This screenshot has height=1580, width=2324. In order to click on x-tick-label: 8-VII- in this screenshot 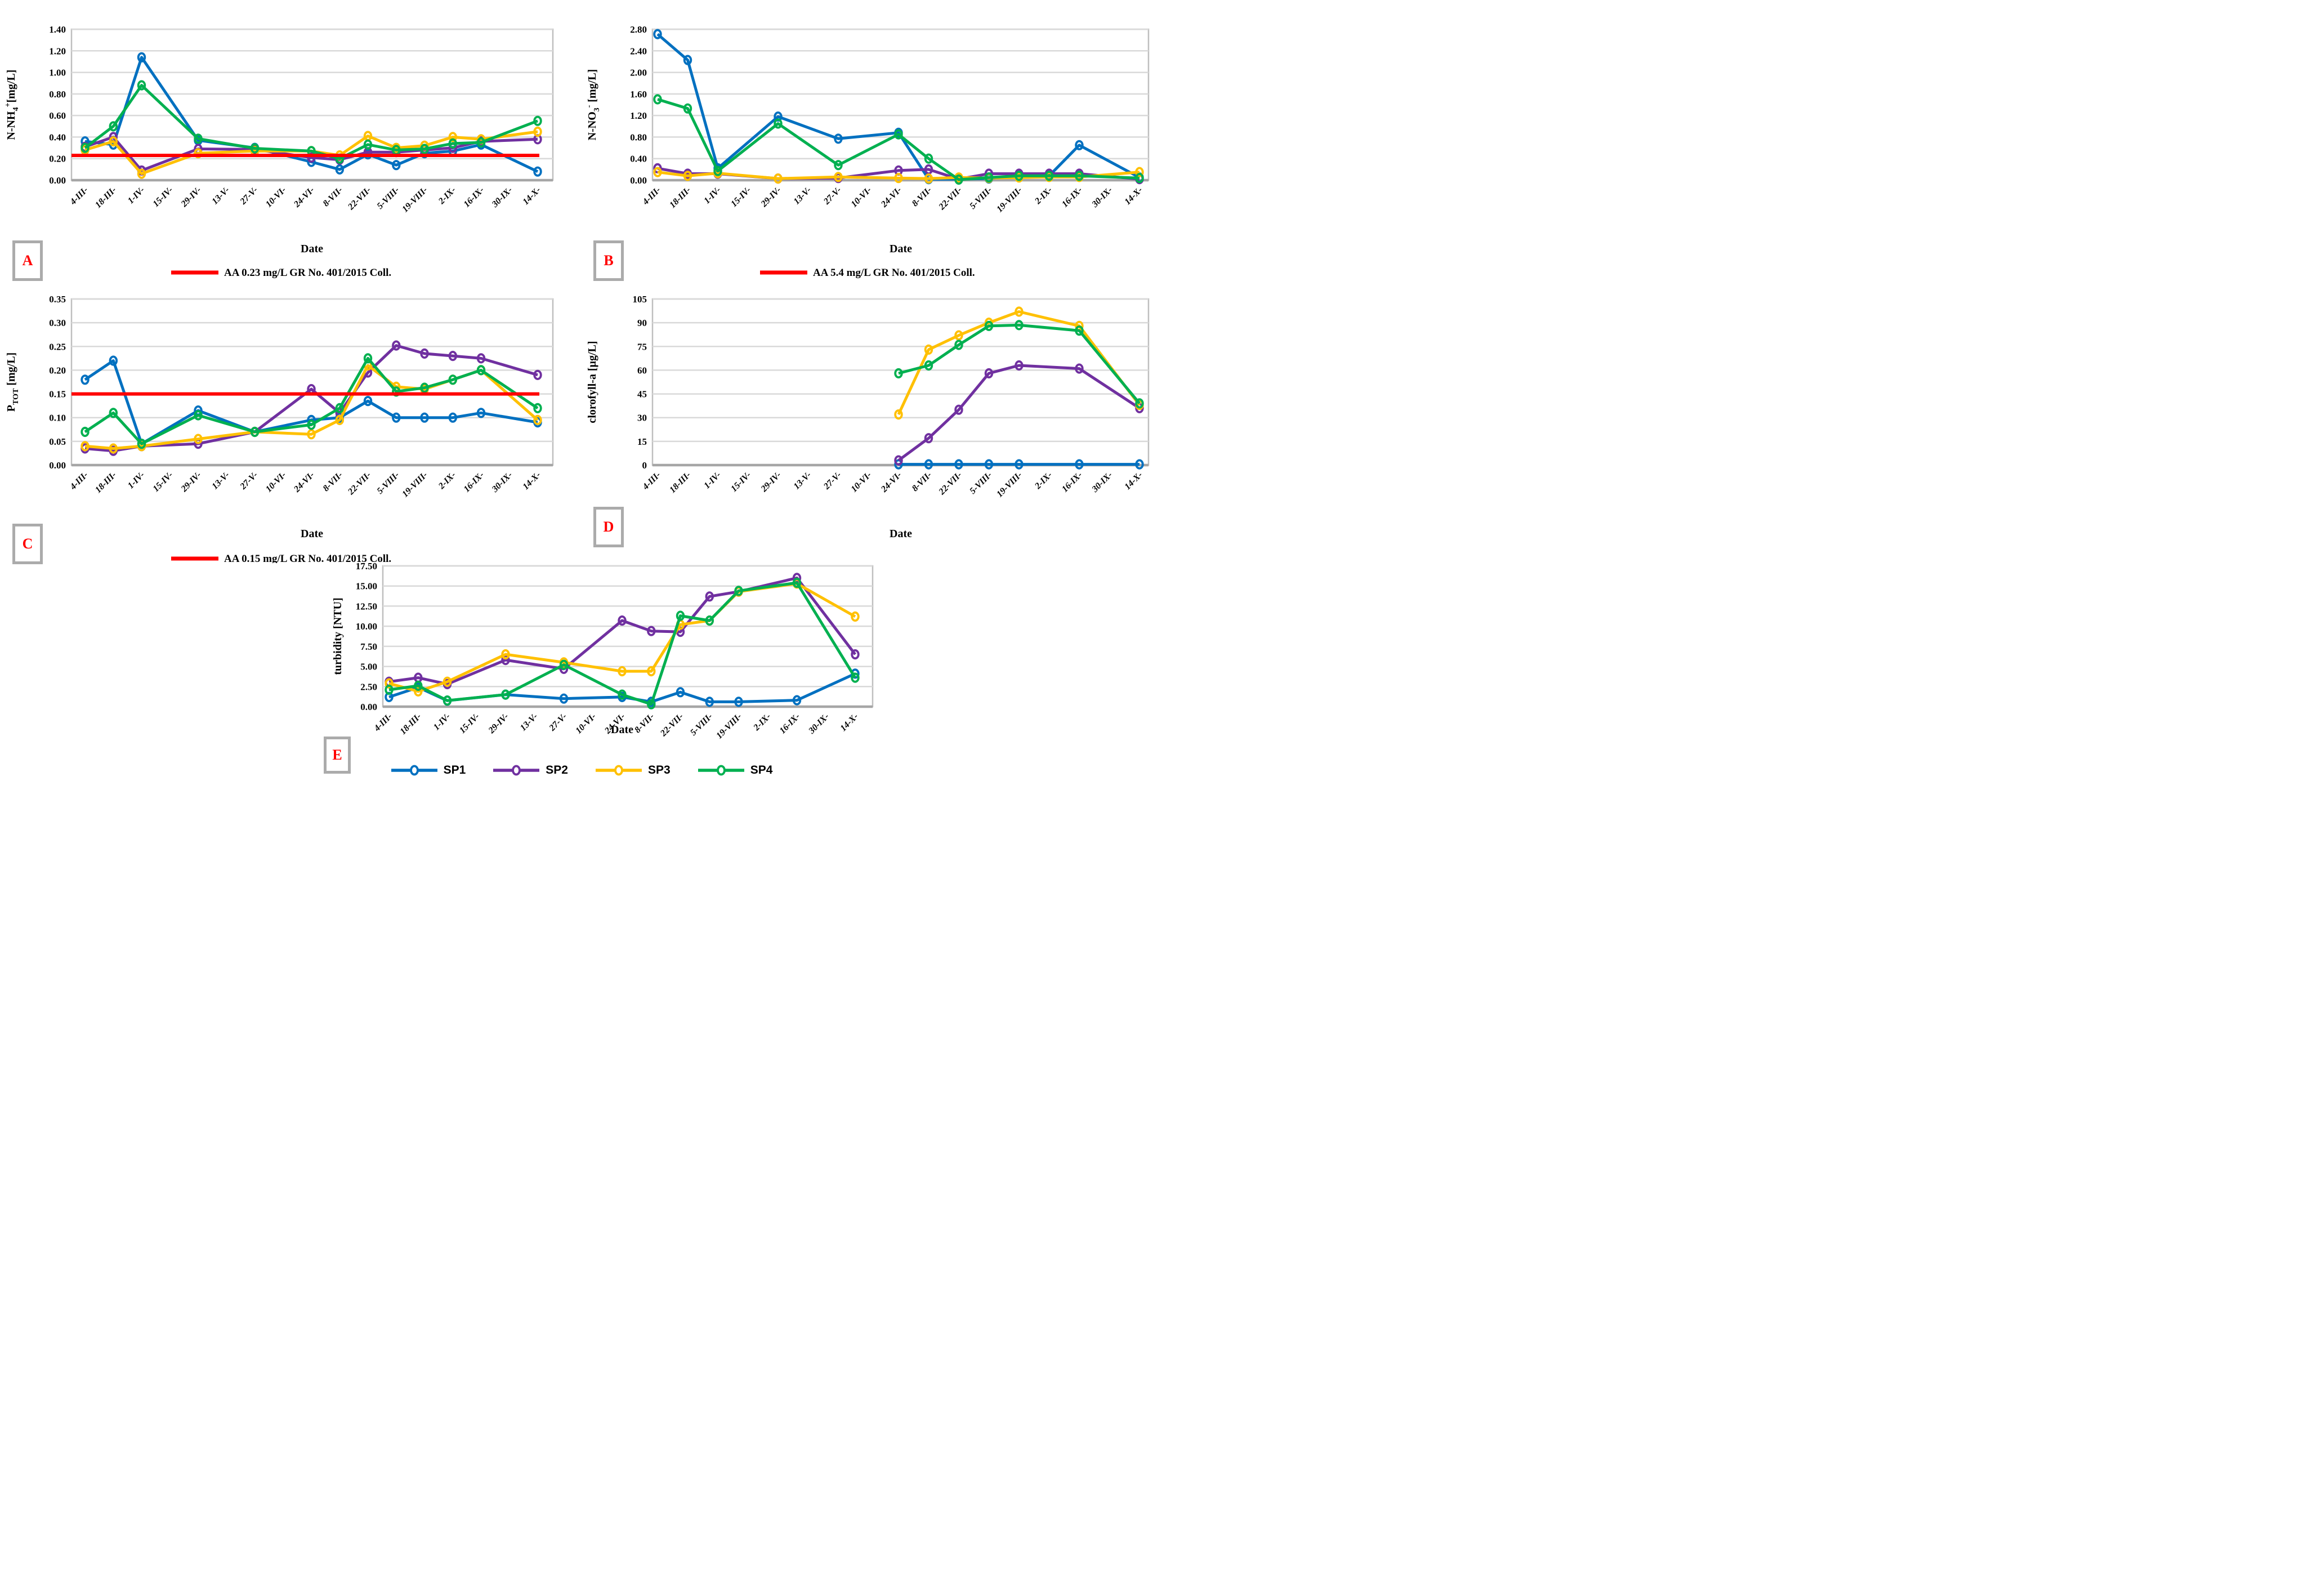, I will do `click(333, 197)`.